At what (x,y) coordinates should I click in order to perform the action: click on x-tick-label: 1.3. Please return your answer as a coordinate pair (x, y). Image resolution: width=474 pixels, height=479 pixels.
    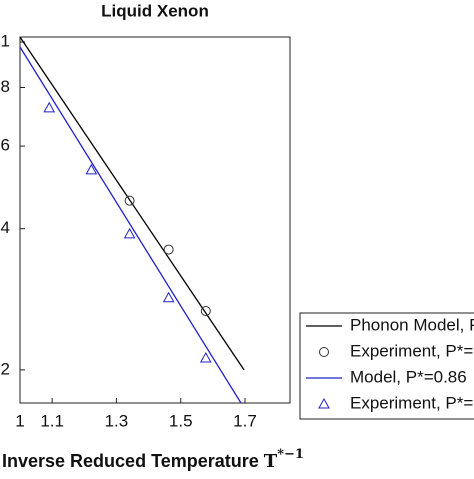
    Looking at the image, I should click on (117, 420).